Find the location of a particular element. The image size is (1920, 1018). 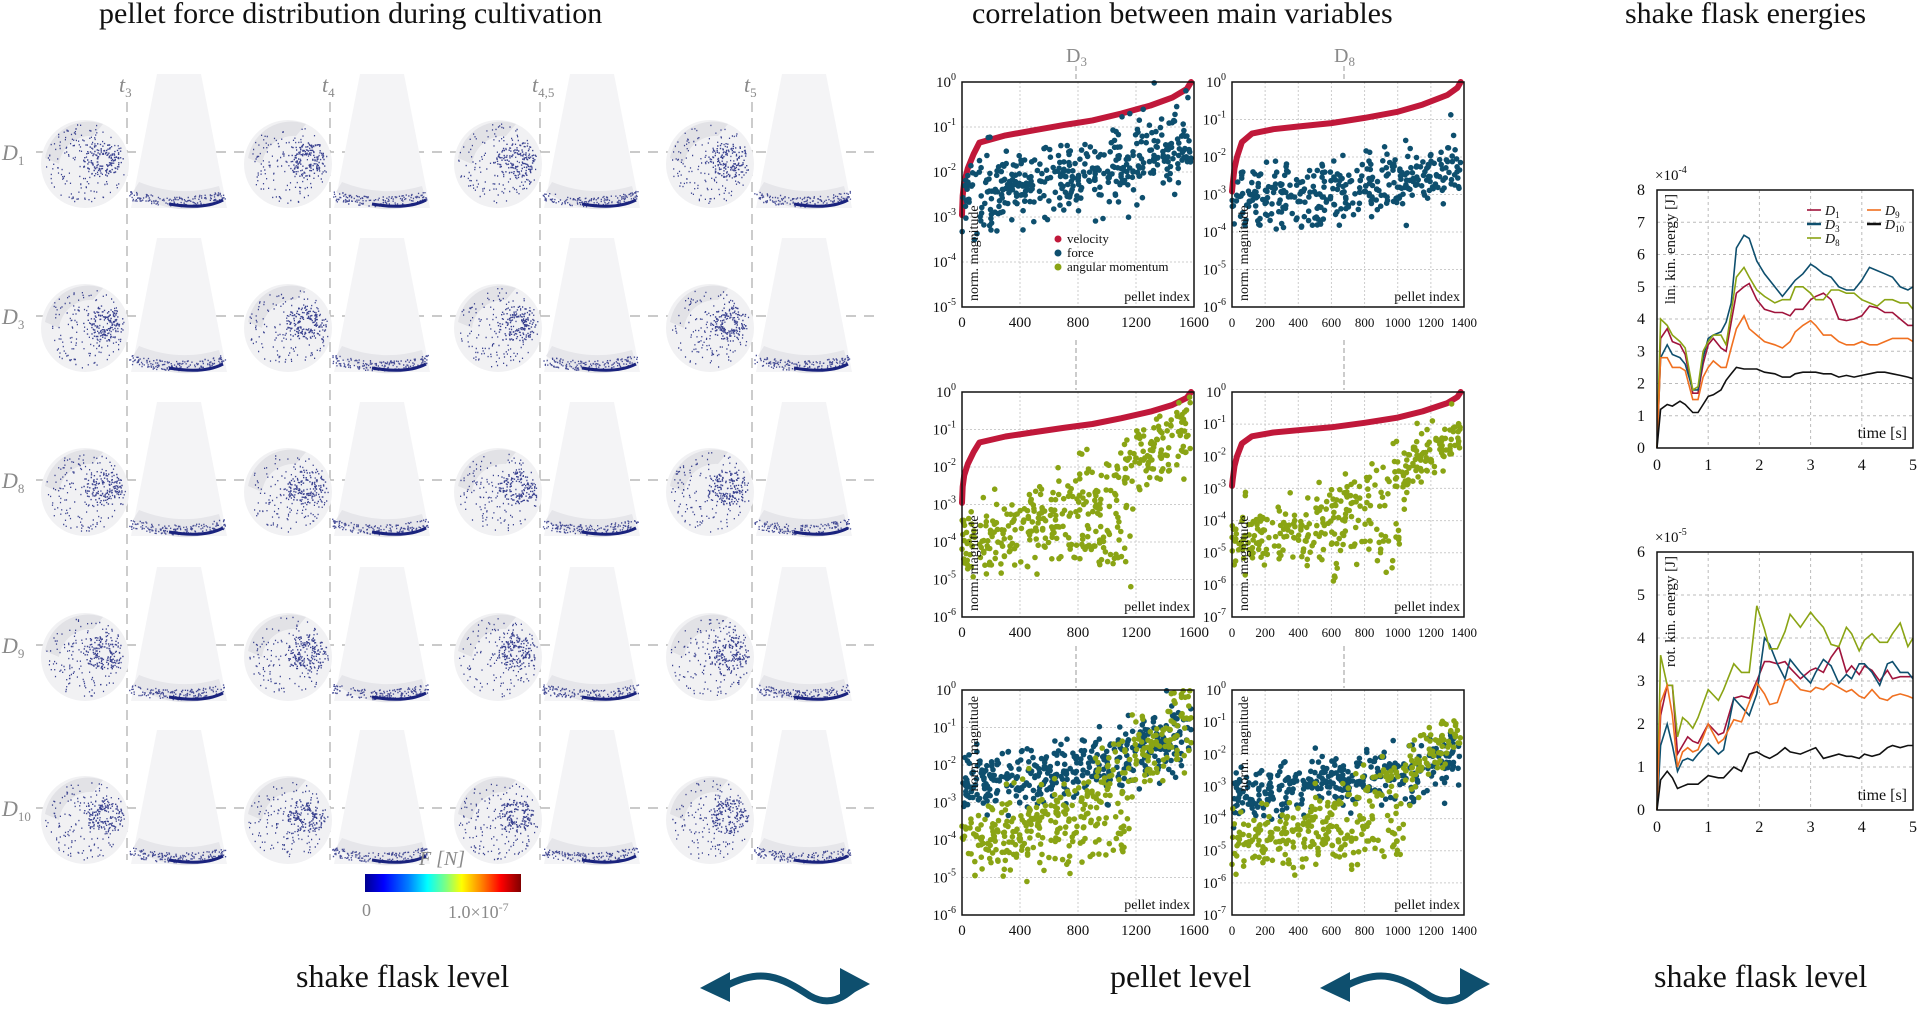

y-tick-exponent: -1 is located at coordinates (1222, 419).